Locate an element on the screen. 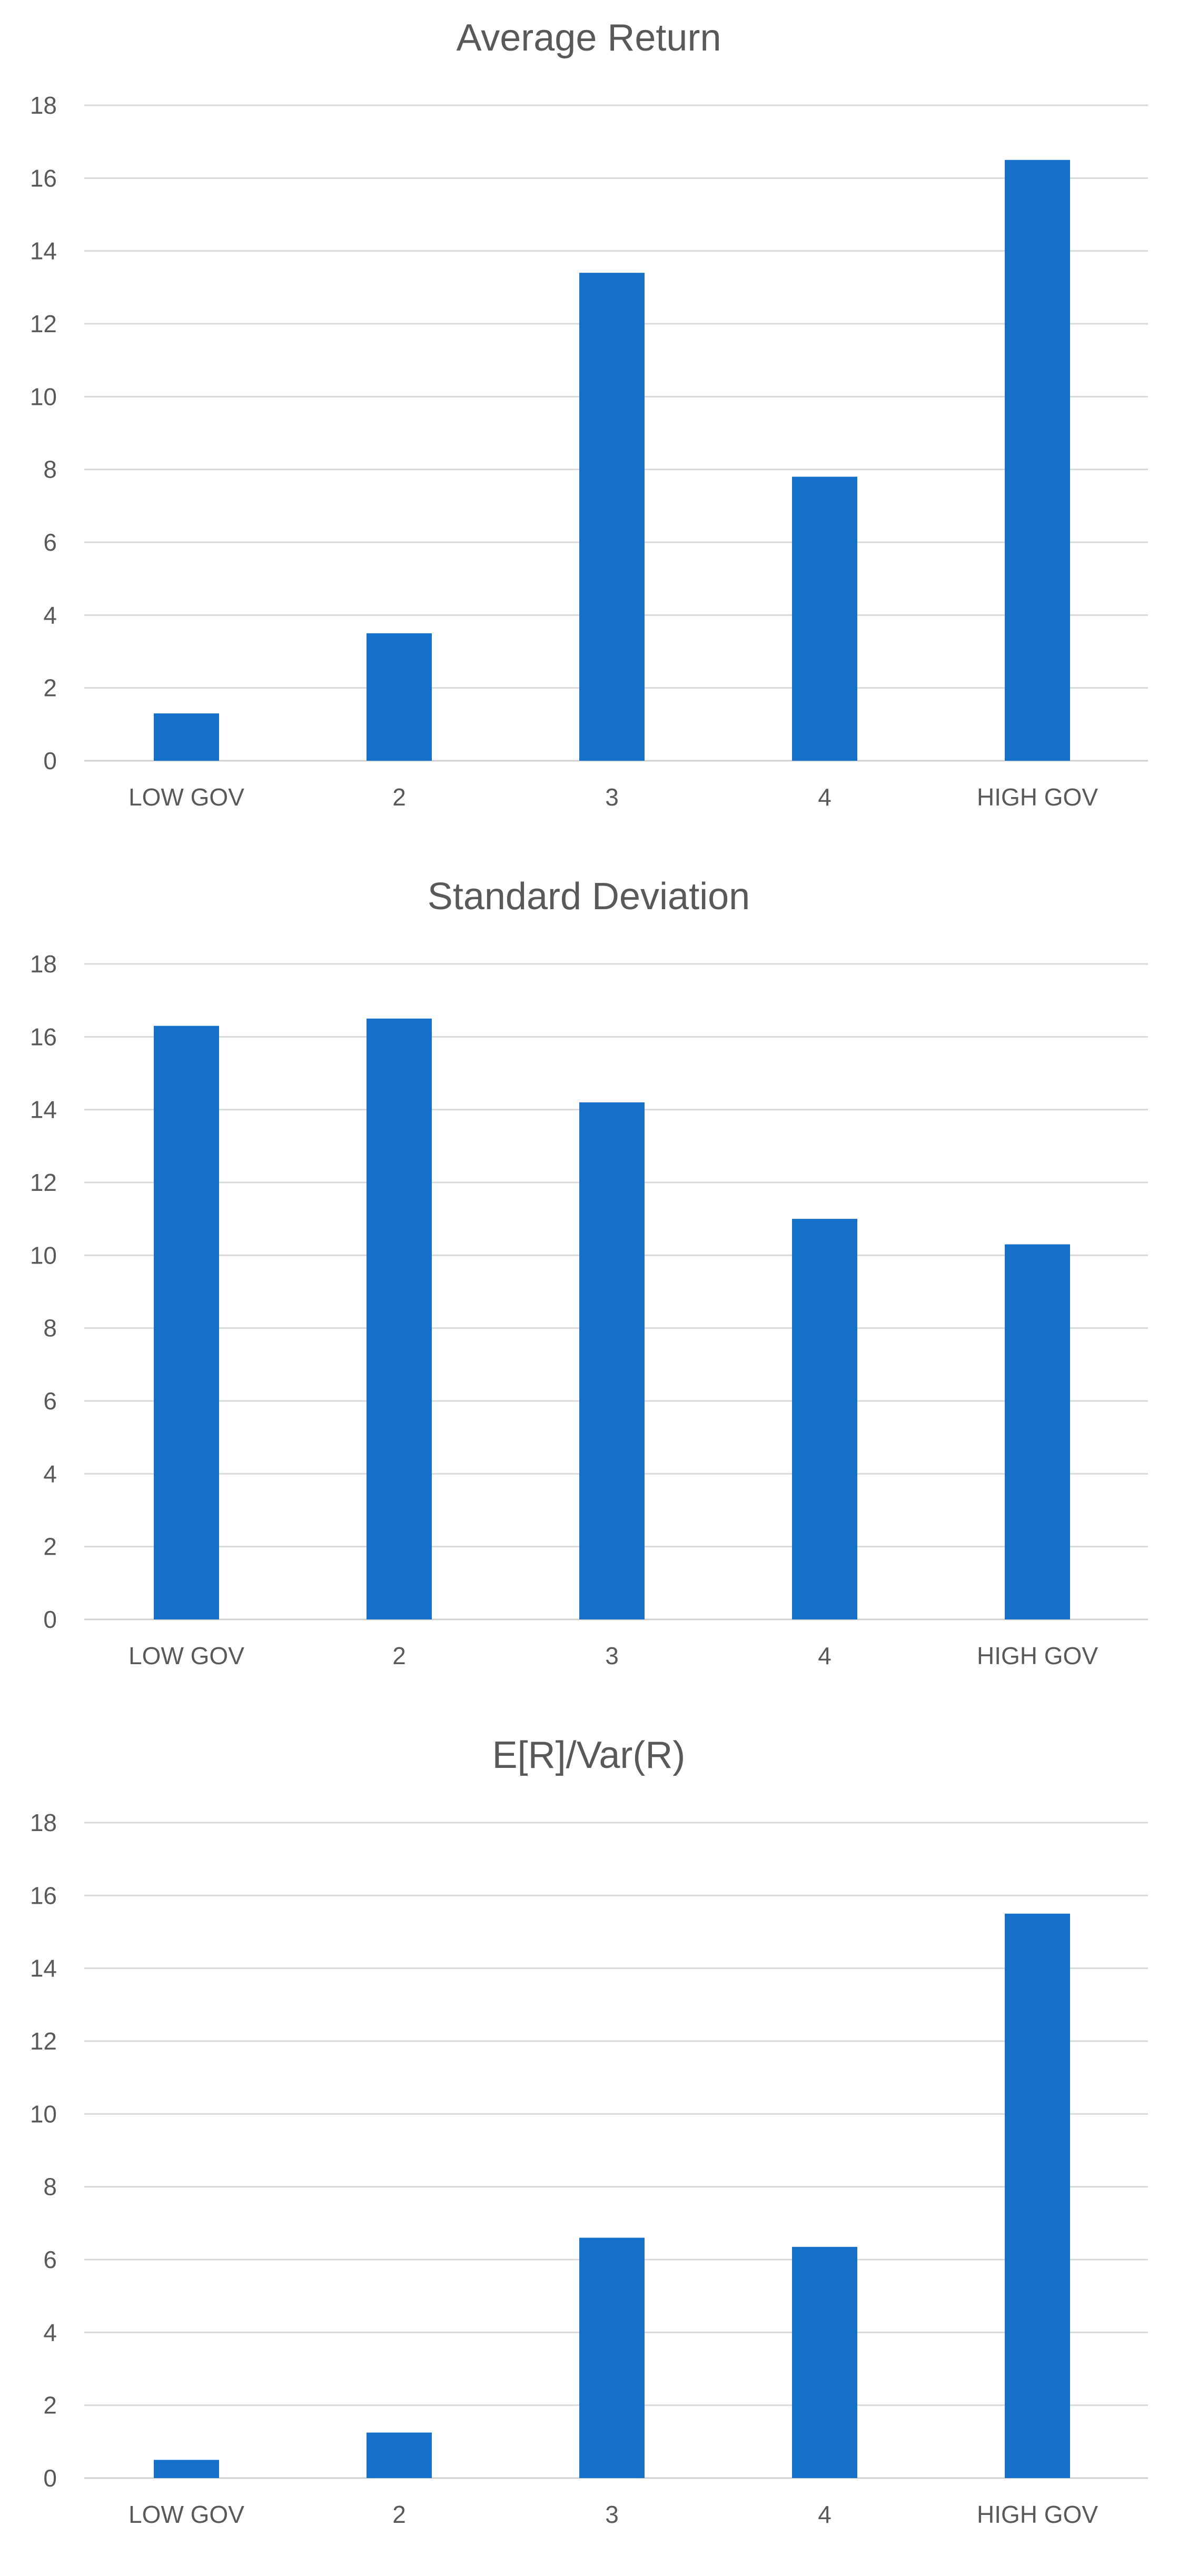 Image resolution: width=1178 pixels, height=2576 pixels. chart-title: E[R]/Var(R) is located at coordinates (589, 1755).